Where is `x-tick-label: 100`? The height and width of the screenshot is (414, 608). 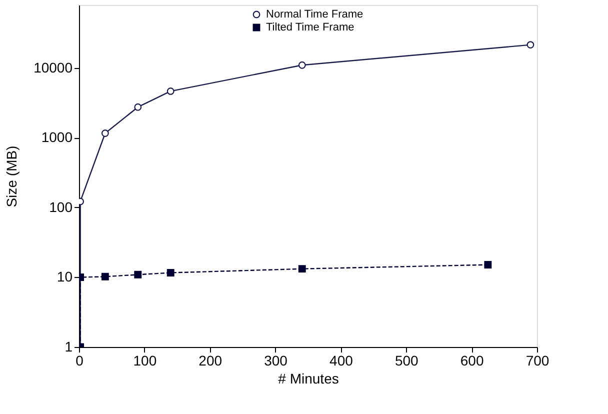
x-tick-label: 100 is located at coordinates (145, 360).